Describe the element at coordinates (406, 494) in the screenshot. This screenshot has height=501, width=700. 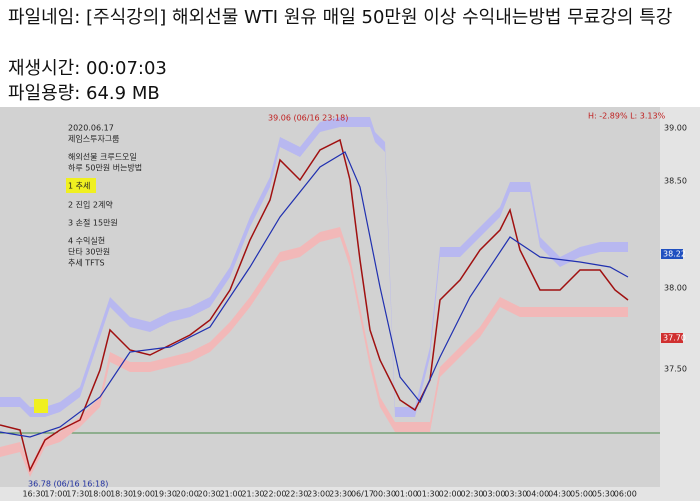
I see `time-label: 01:00` at that location.